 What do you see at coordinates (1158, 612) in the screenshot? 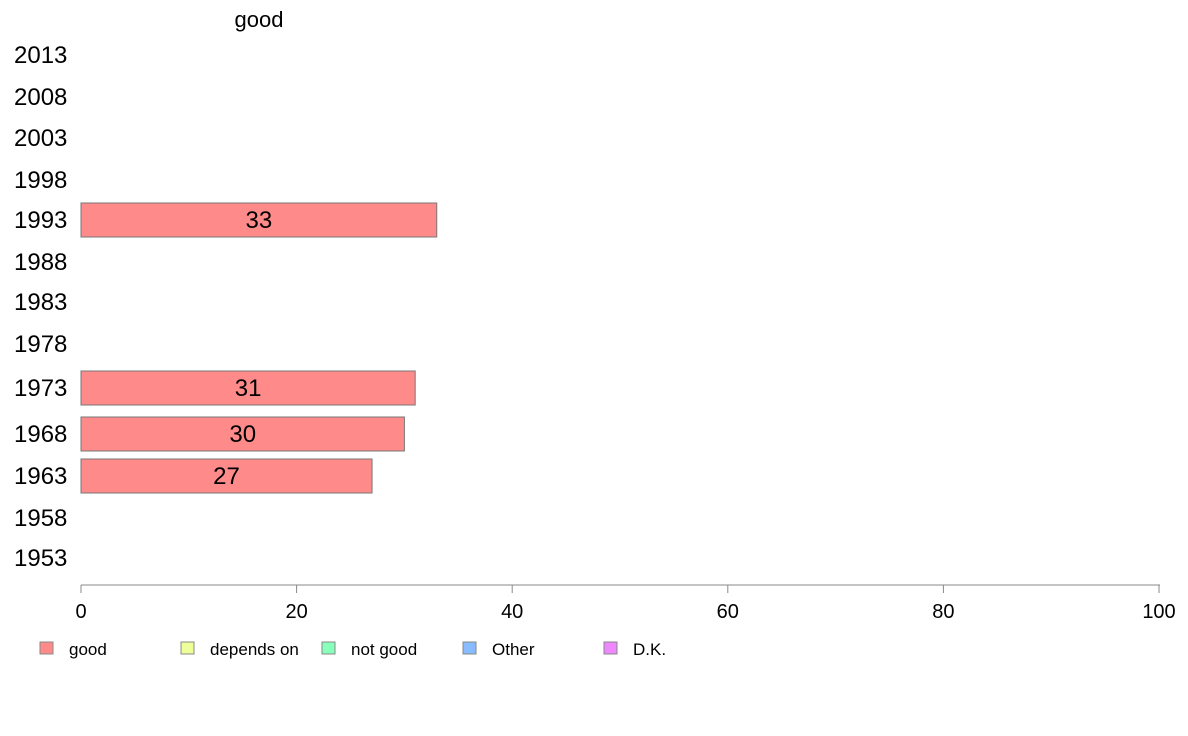
I see `x-tick-label: 100` at bounding box center [1158, 612].